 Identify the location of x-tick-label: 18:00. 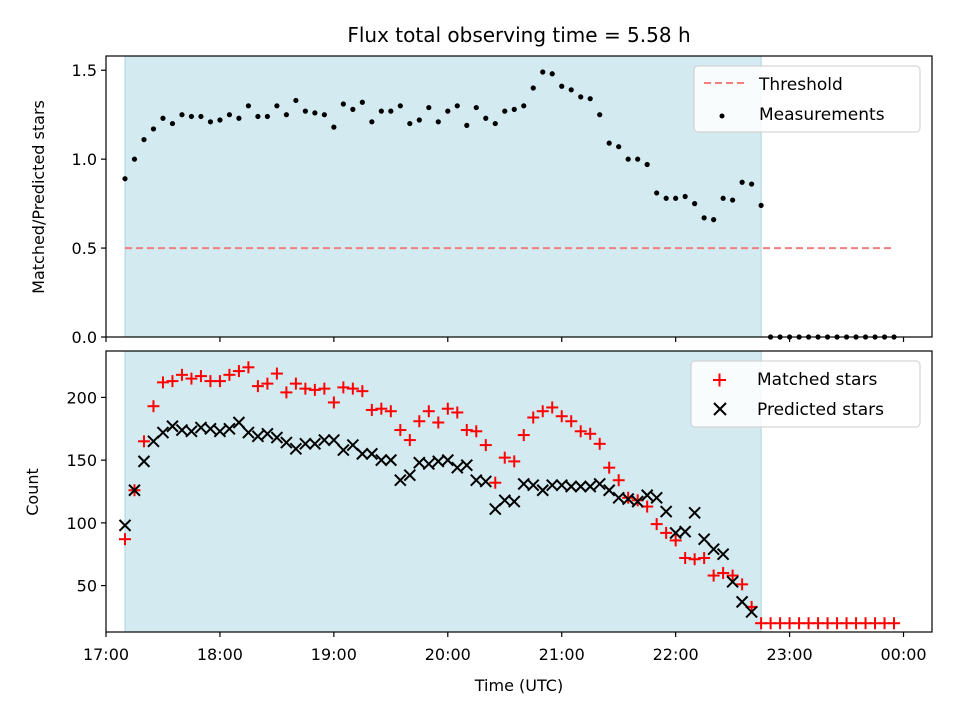
(220, 654).